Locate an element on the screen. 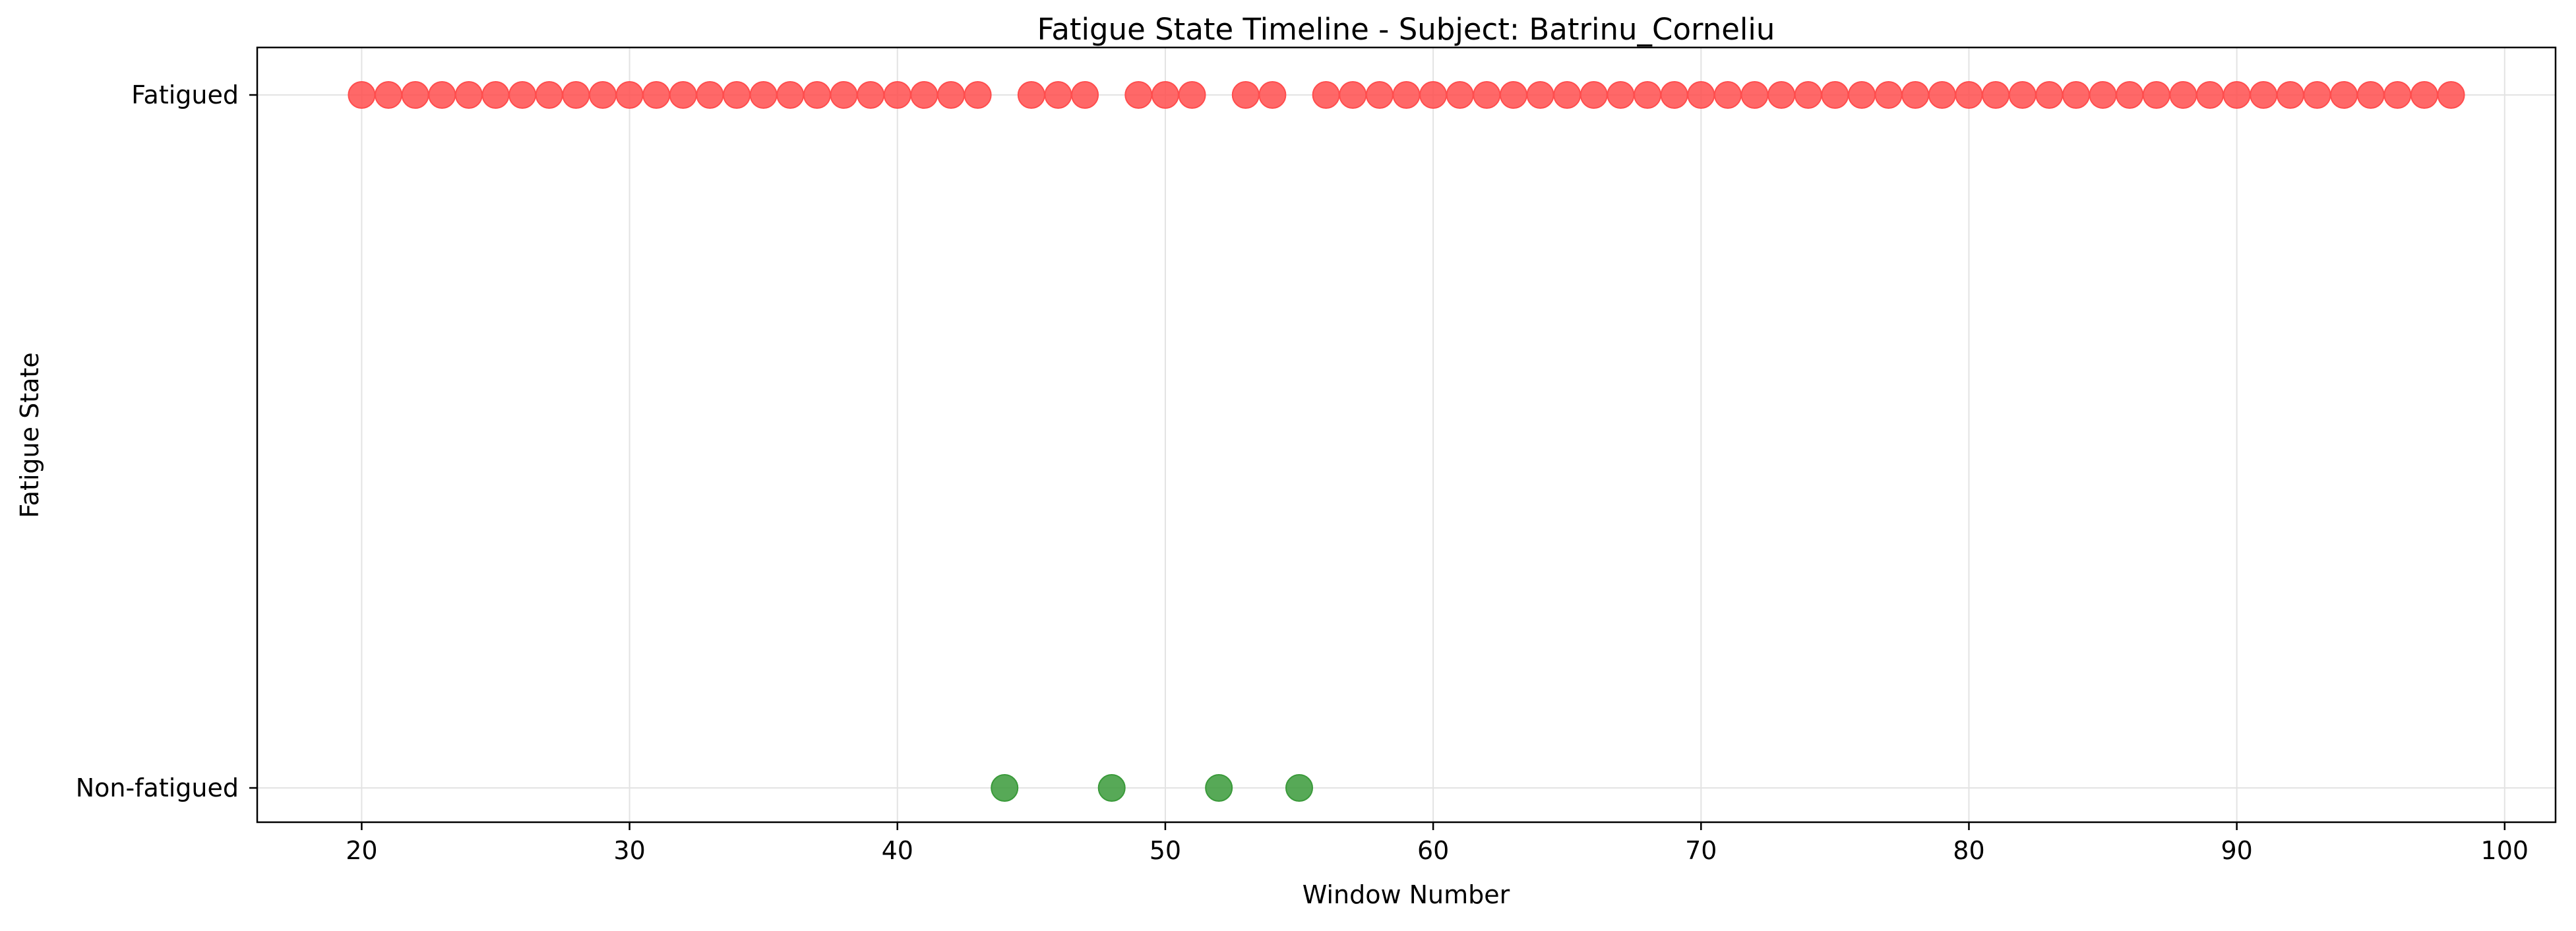  x-tick-label: 90 is located at coordinates (2236, 851).